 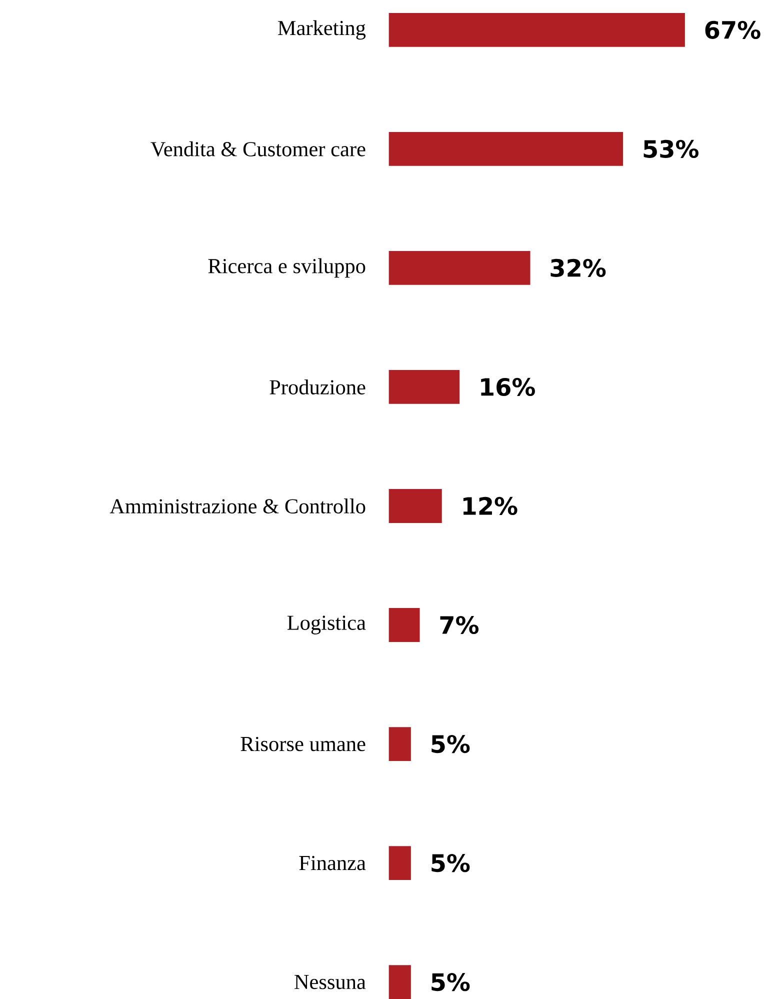 What do you see at coordinates (322, 30) in the screenshot?
I see `y-tick-label: Marketing` at bounding box center [322, 30].